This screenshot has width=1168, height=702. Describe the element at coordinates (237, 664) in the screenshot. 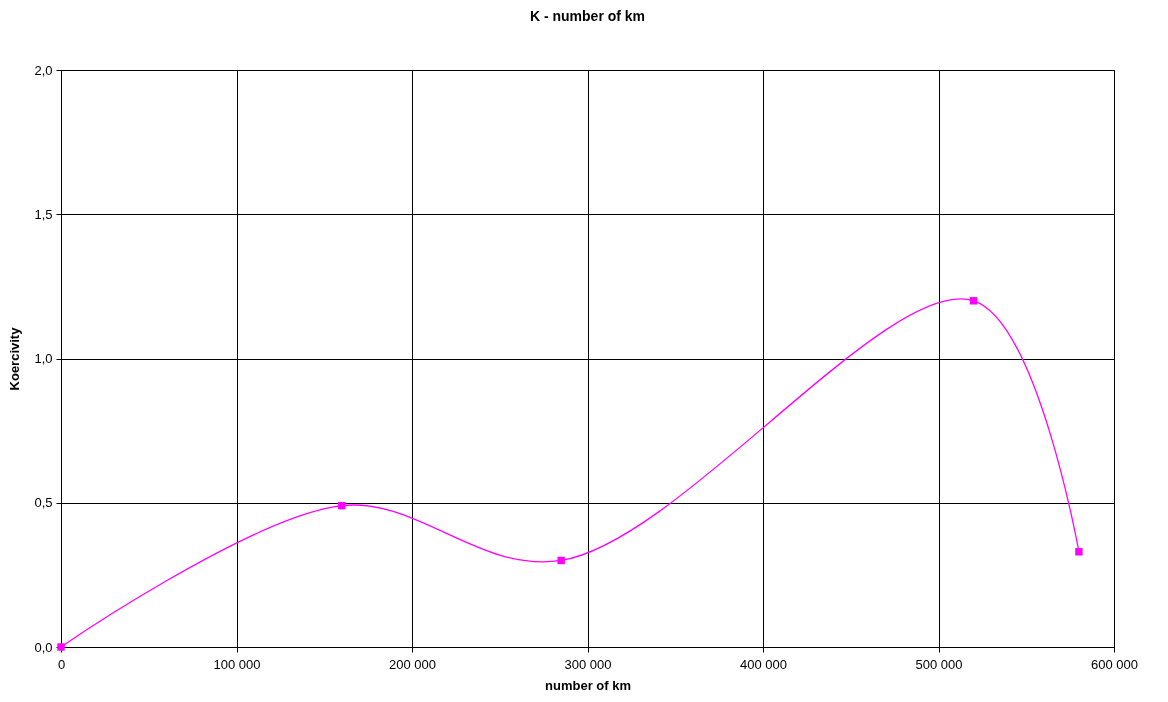

I see `x-tick-label: 100 000` at that location.